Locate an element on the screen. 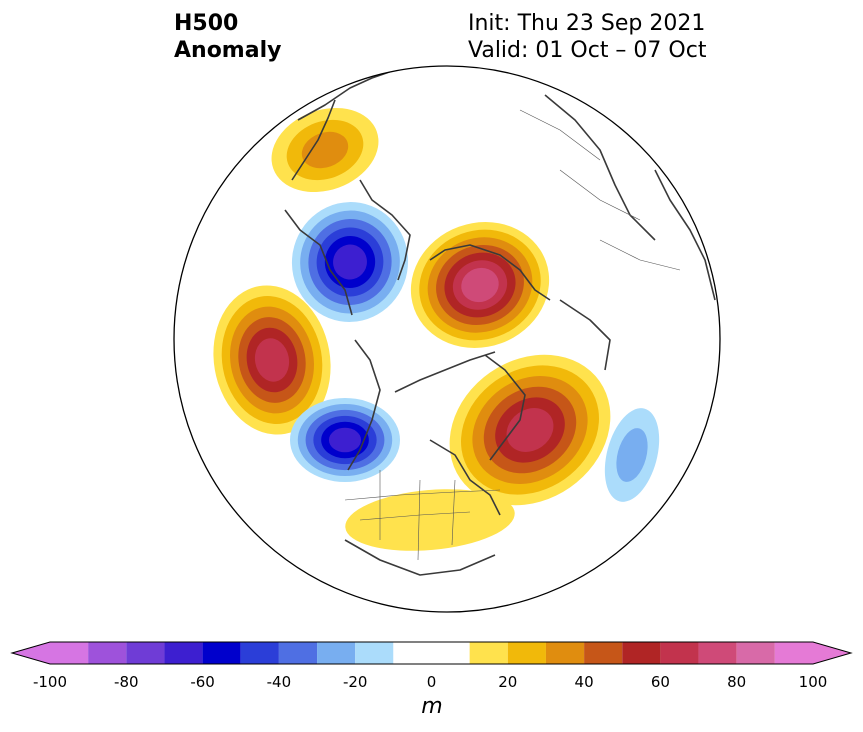  map-title: H500 Anomaly is located at coordinates (227, 37).